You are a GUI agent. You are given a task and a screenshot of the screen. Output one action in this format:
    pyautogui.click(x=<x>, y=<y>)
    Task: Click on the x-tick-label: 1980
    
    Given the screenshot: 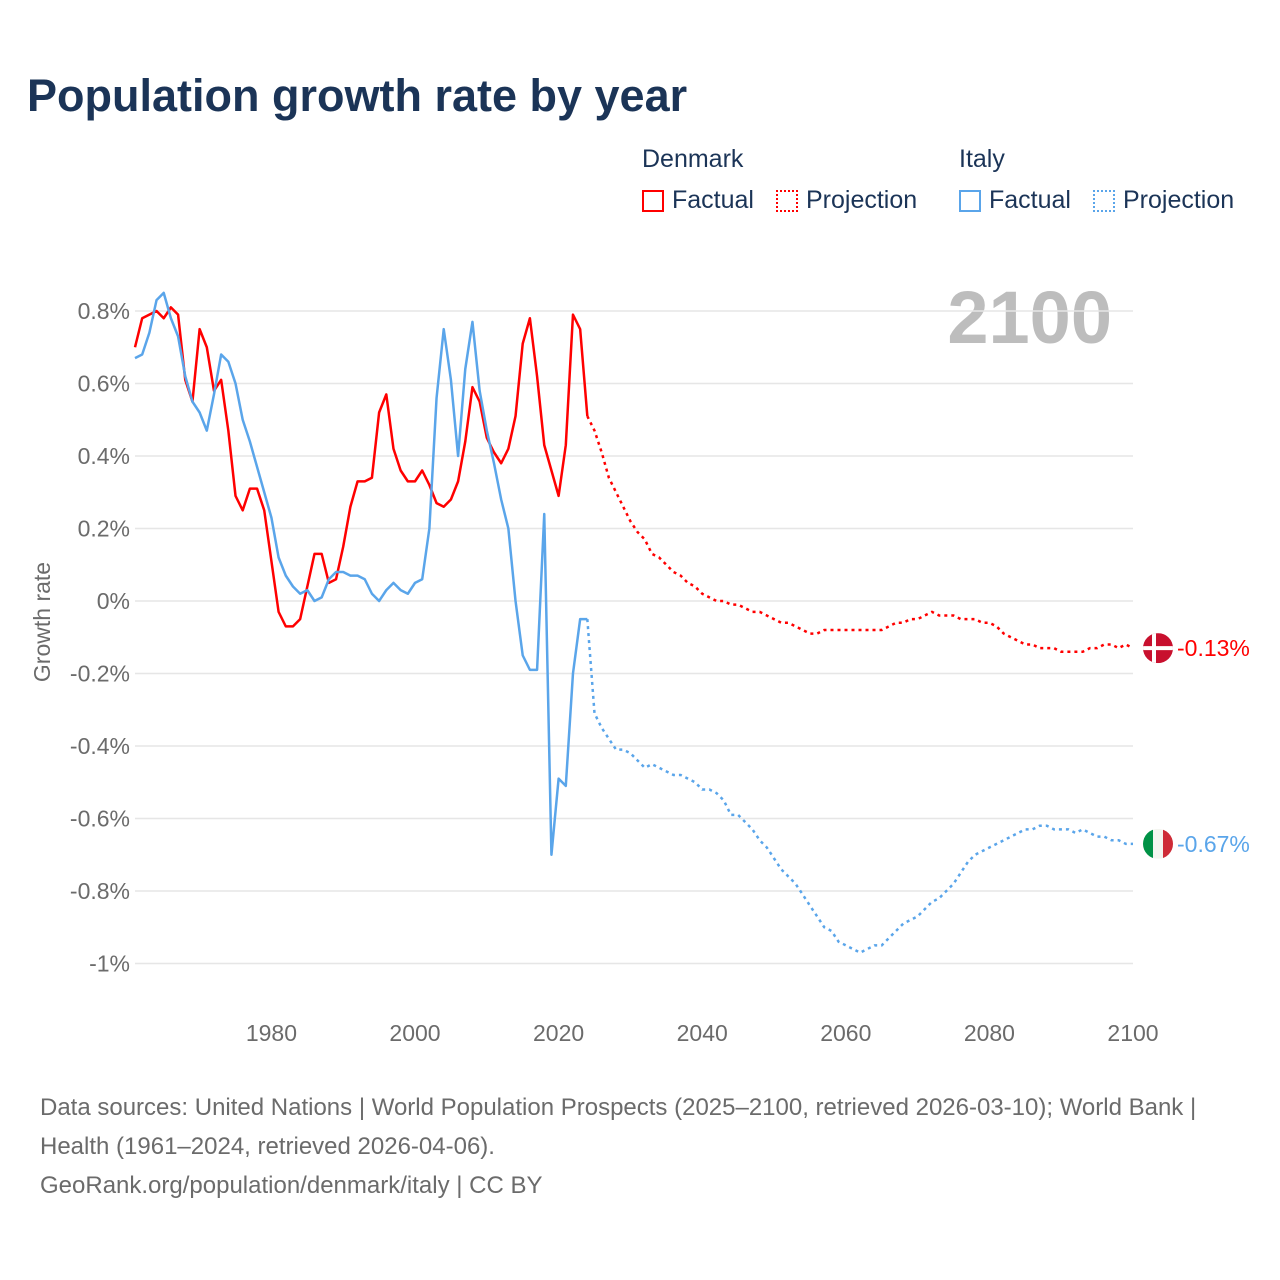 What is the action you would take?
    pyautogui.click(x=271, y=1033)
    